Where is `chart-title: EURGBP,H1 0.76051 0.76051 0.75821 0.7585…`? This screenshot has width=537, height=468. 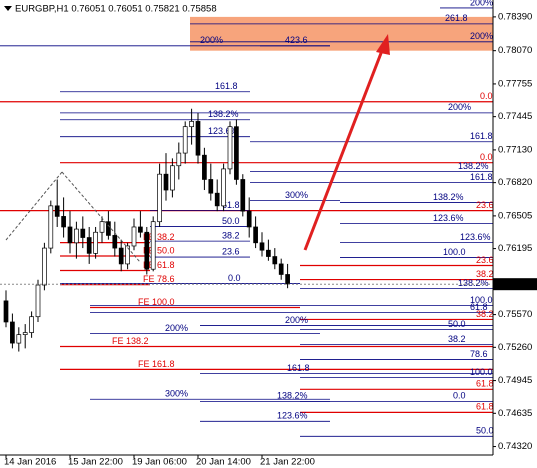 chart-title: EURGBP,H1 0.76051 0.76051 0.75821 0.7585… is located at coordinates (116, 9).